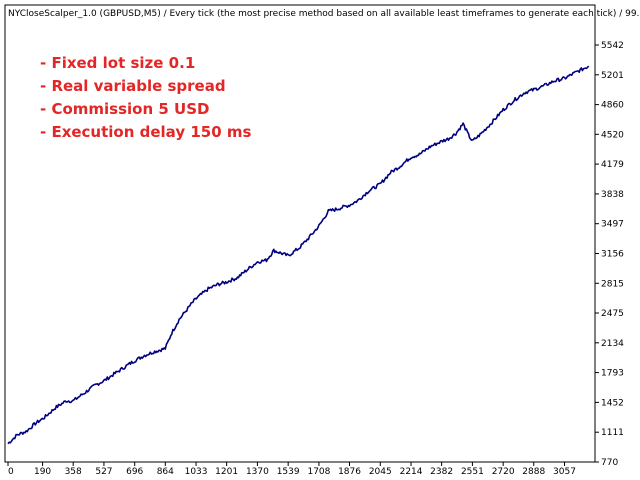  I want to click on y-tick-label: 3497, so click(612, 225).